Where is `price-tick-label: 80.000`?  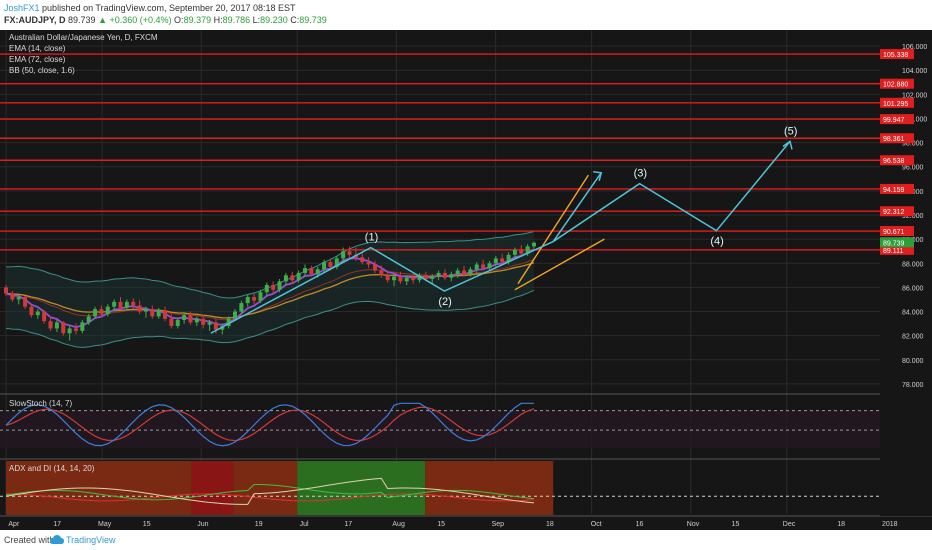
price-tick-label: 80.000 is located at coordinates (913, 361).